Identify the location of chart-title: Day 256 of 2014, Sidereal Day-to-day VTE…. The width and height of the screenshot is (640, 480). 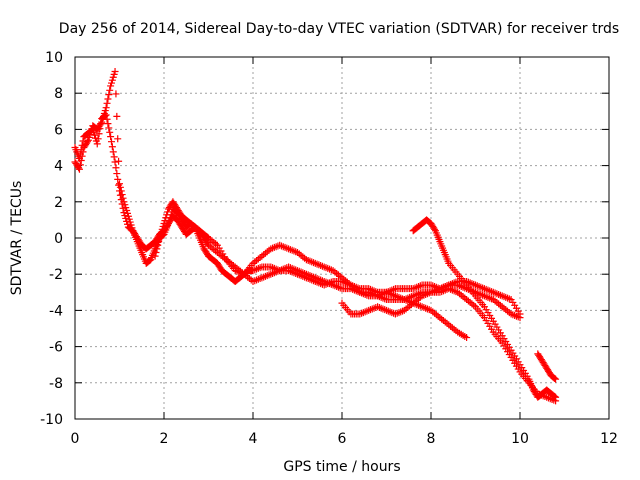
(339, 29).